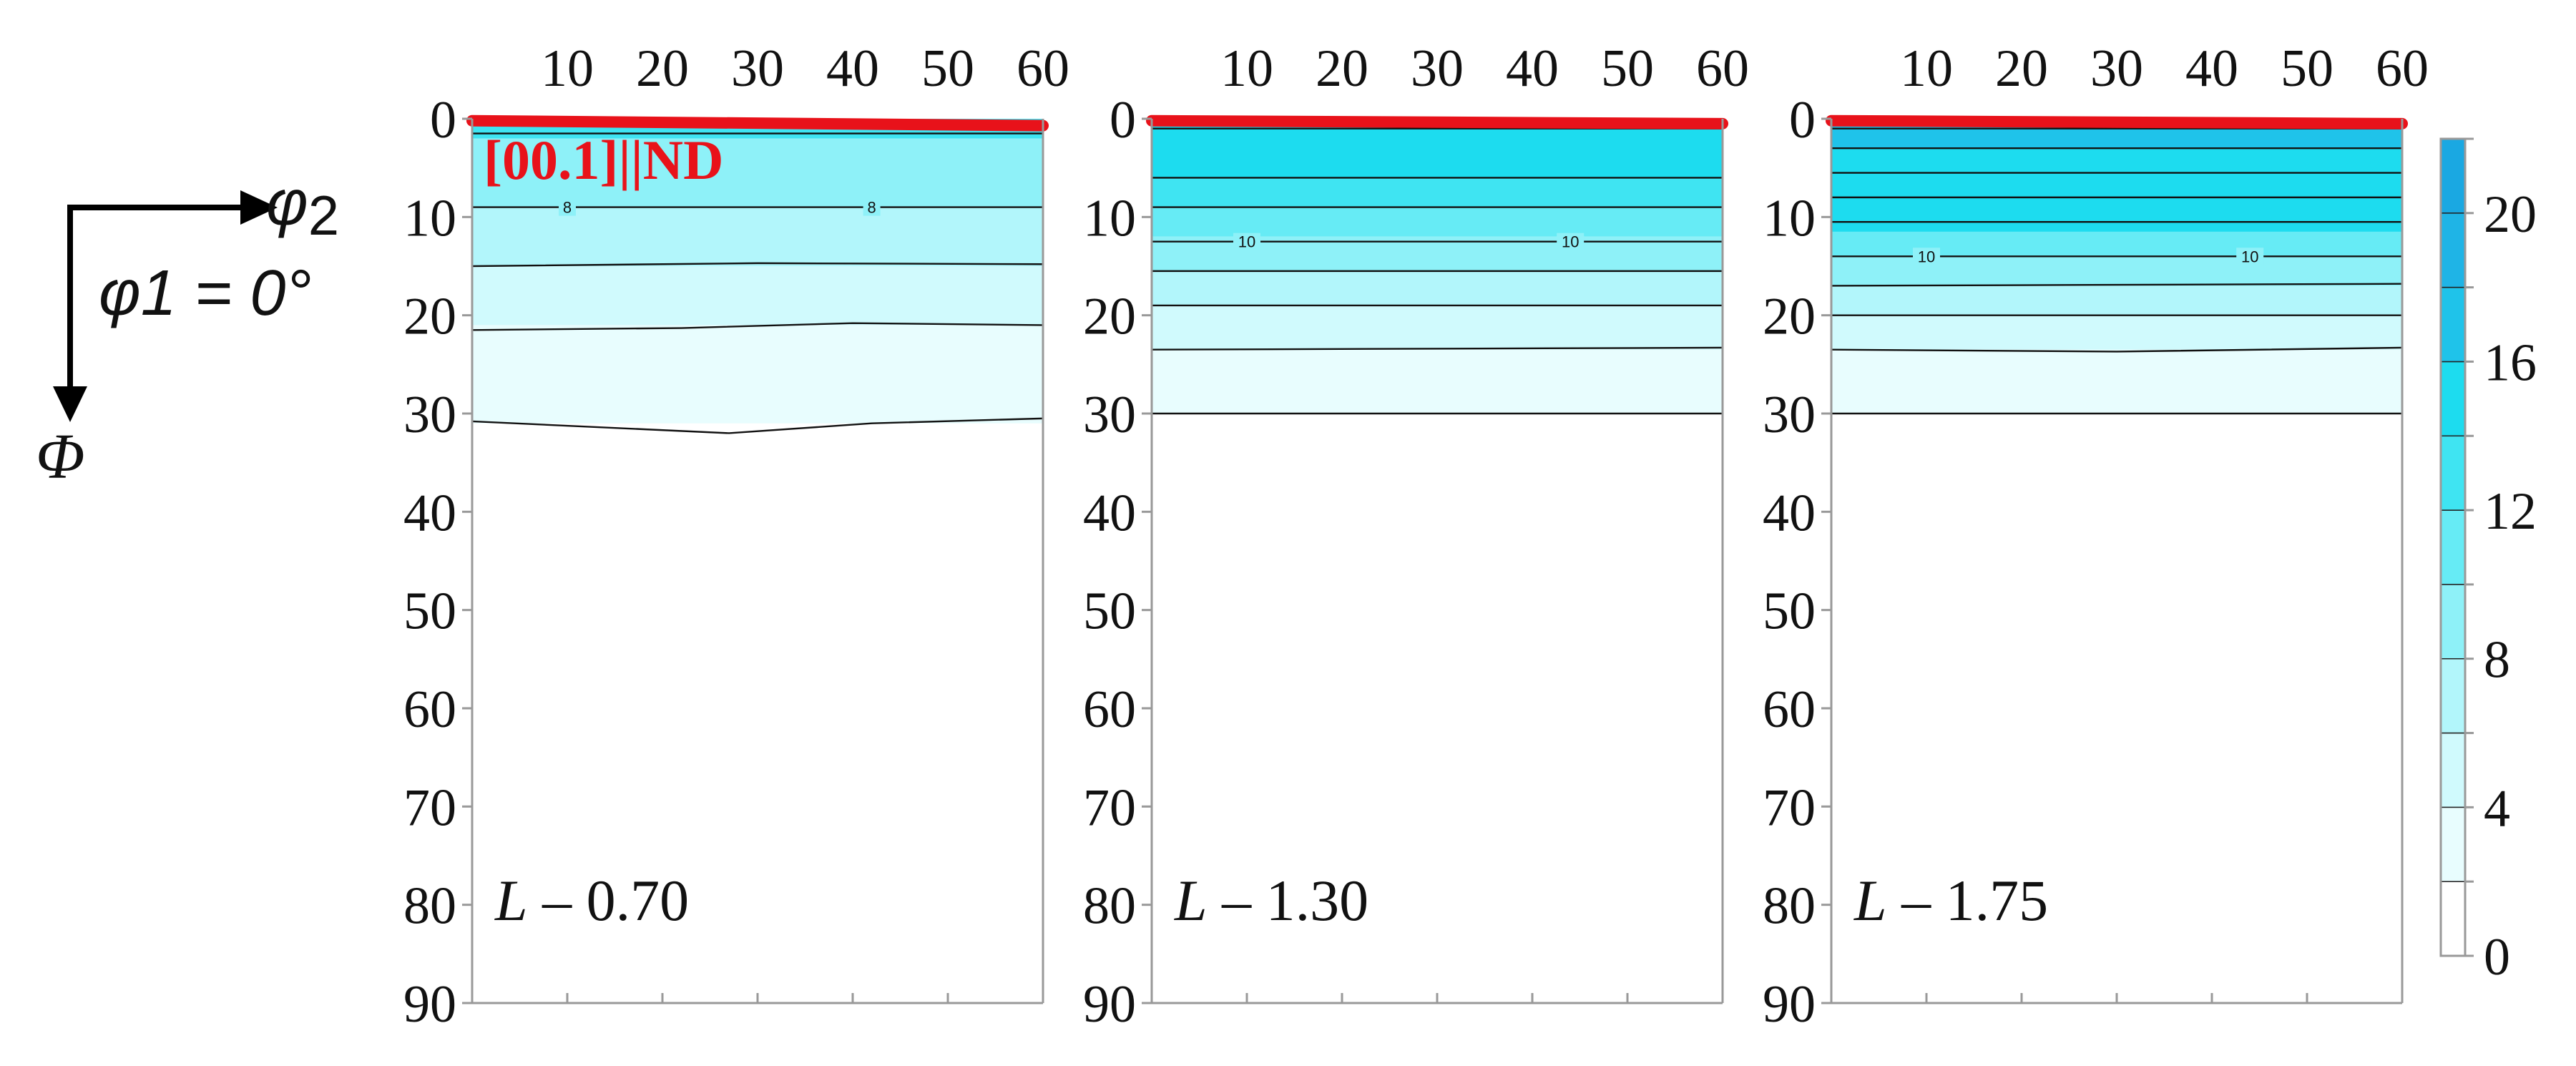 The image size is (2576, 1066). What do you see at coordinates (2497, 957) in the screenshot?
I see `colorbar-tick-label: 0` at bounding box center [2497, 957].